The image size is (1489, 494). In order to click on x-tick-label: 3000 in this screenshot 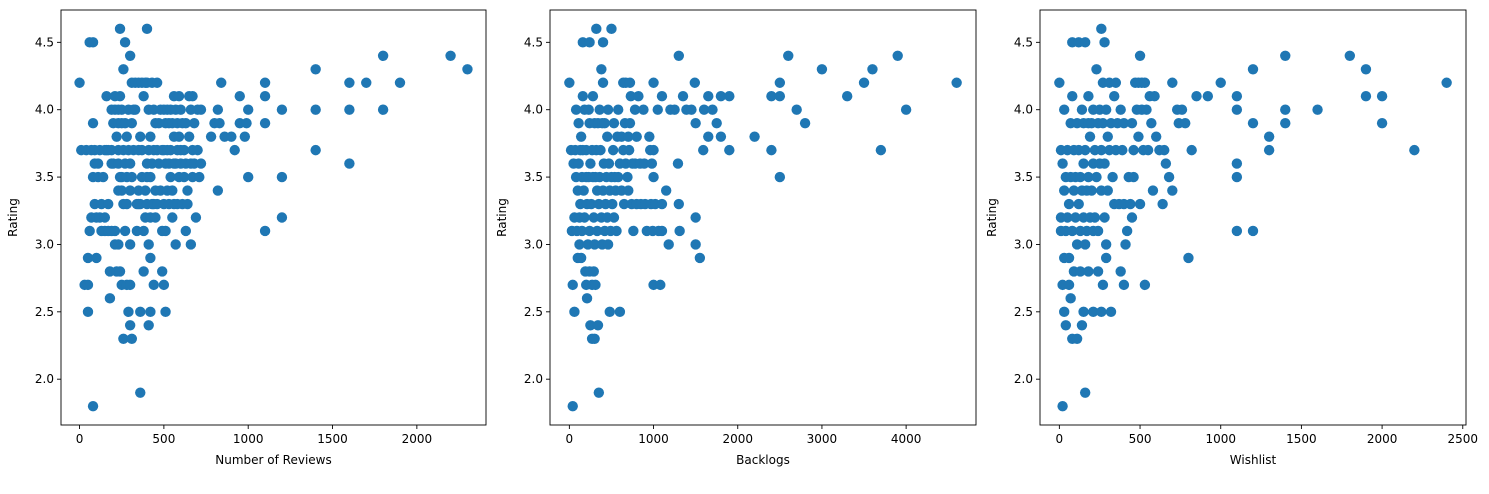, I will do `click(822, 439)`.